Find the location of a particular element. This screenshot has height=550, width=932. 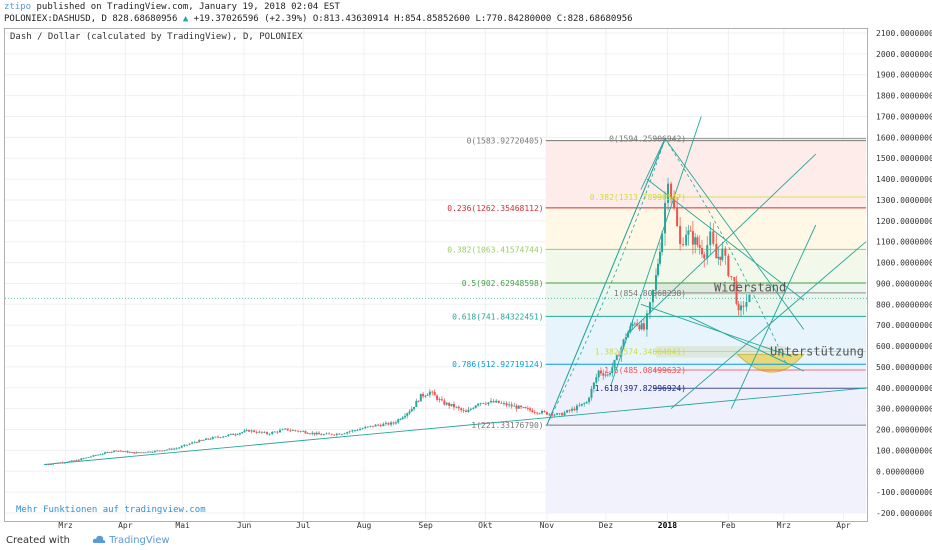

fib-label: 1(221.33176790) is located at coordinates (507, 425).